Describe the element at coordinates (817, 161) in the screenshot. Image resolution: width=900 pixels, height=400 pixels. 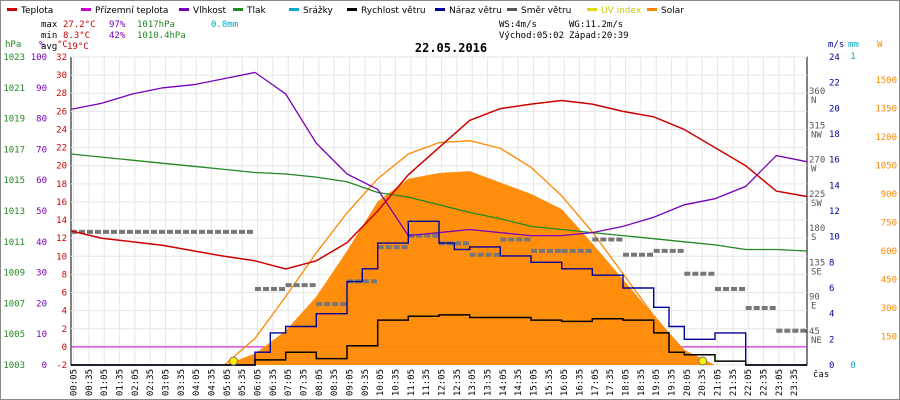
I see `dir-tick-4: 270` at that location.